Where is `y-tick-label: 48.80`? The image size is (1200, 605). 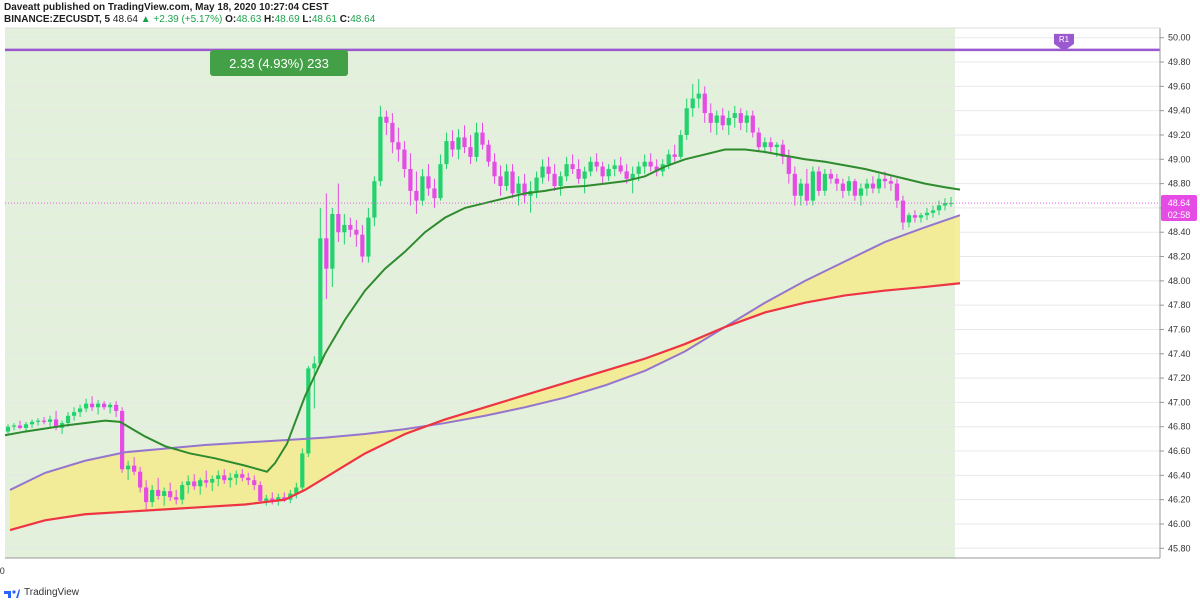
y-tick-label: 48.80 is located at coordinates (1179, 184).